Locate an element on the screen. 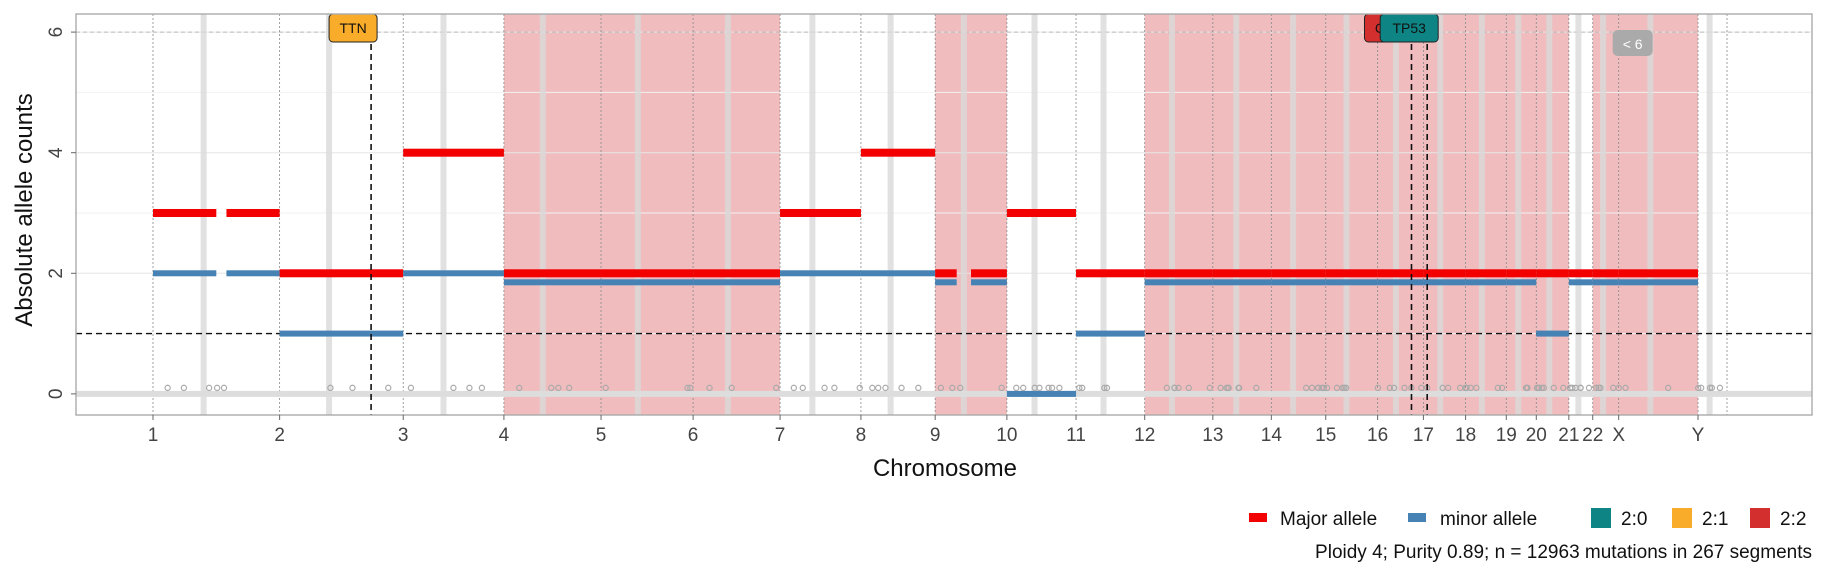  x-tick-label-chr3: 3 is located at coordinates (403, 435).